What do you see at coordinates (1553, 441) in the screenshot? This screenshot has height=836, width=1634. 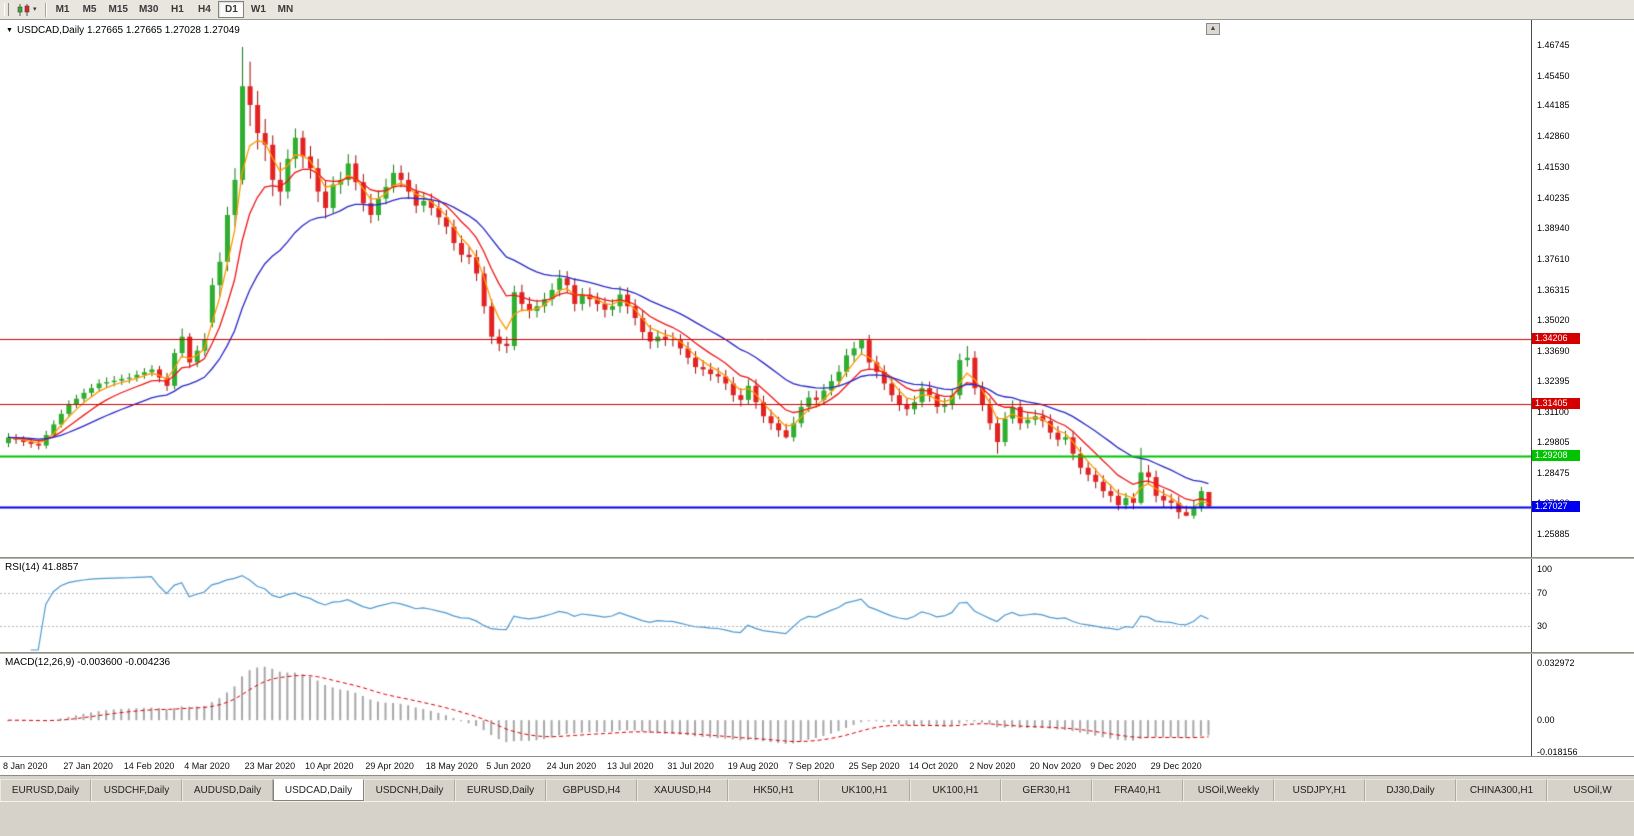 I see `price-axis-label: 1.29805` at bounding box center [1553, 441].